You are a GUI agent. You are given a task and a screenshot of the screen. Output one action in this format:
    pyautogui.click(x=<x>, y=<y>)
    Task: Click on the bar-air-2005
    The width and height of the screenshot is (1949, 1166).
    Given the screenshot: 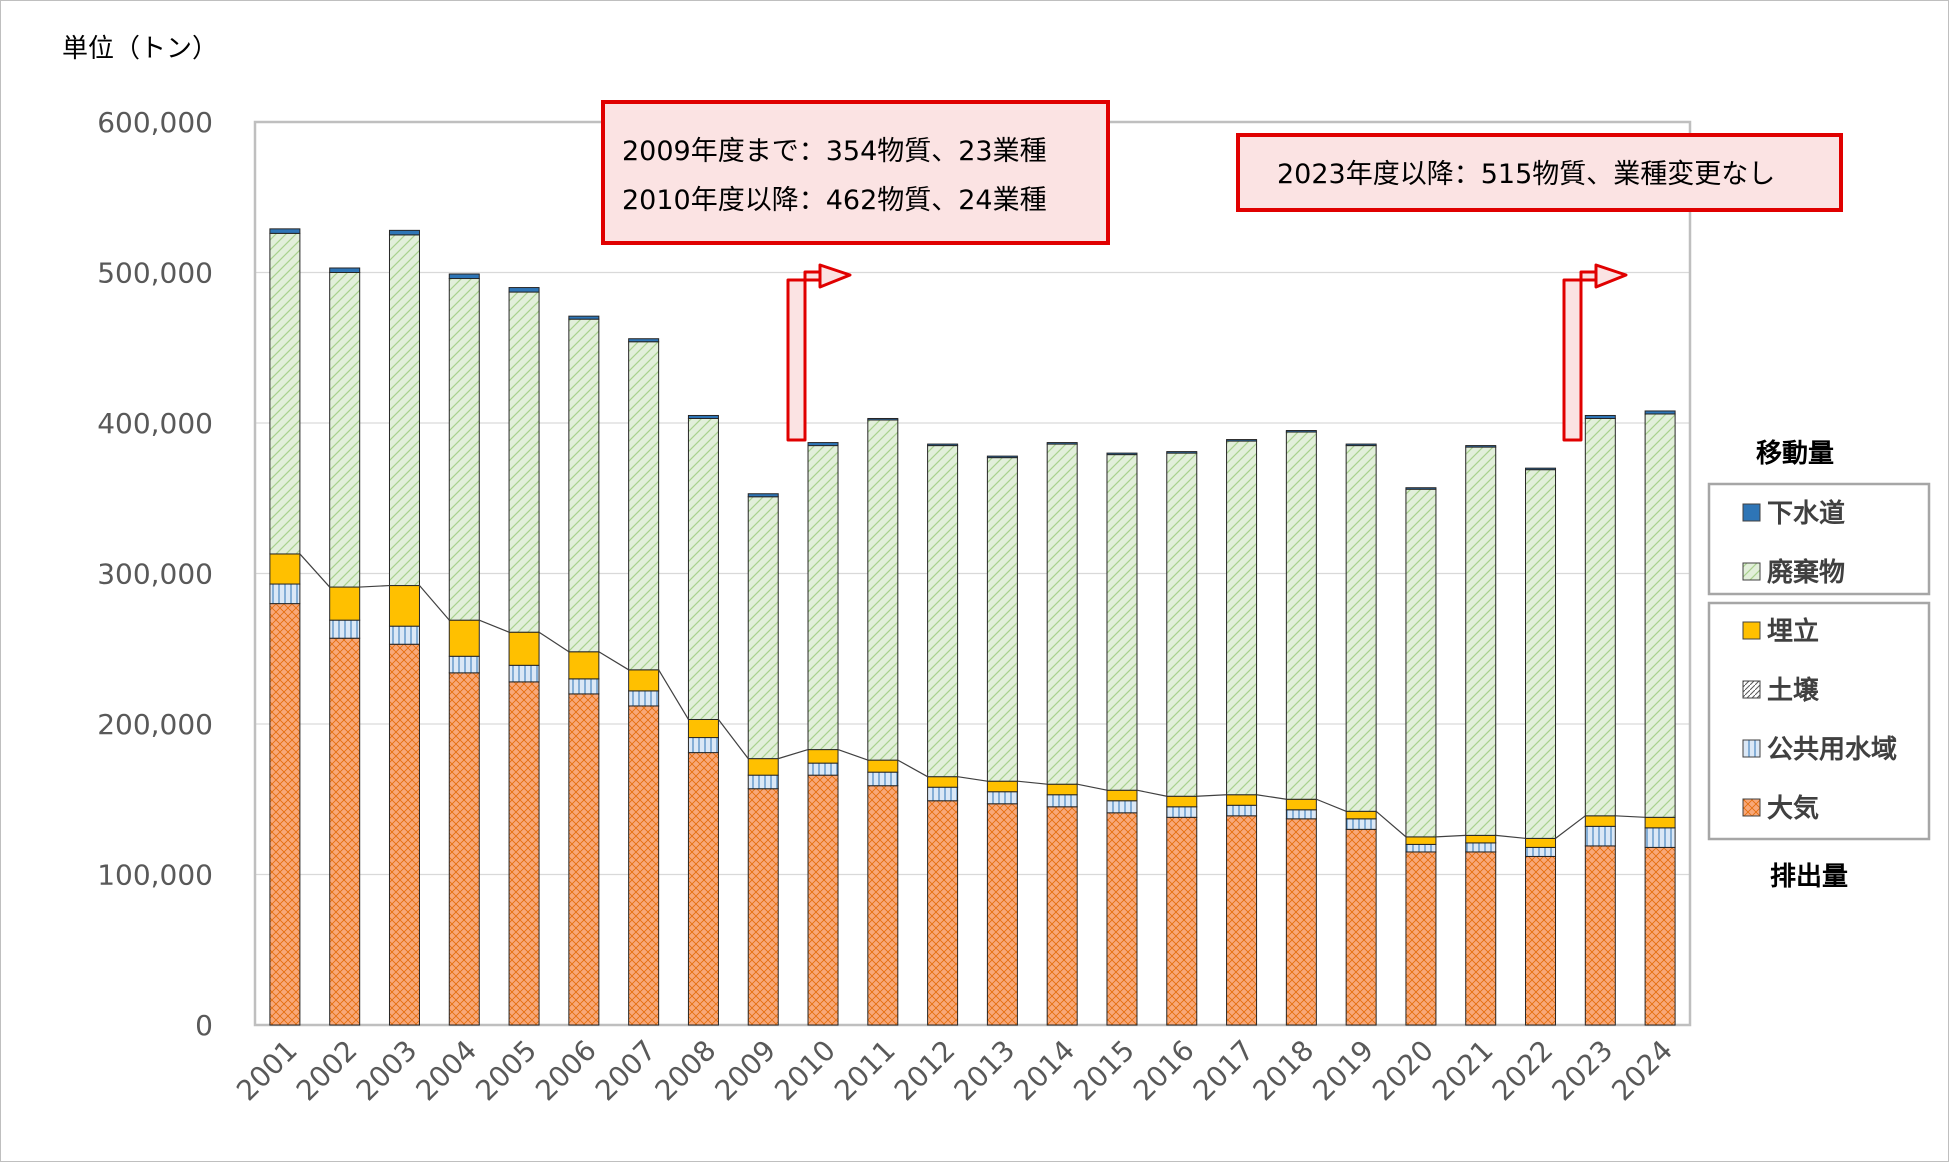 What is the action you would take?
    pyautogui.click(x=524, y=853)
    